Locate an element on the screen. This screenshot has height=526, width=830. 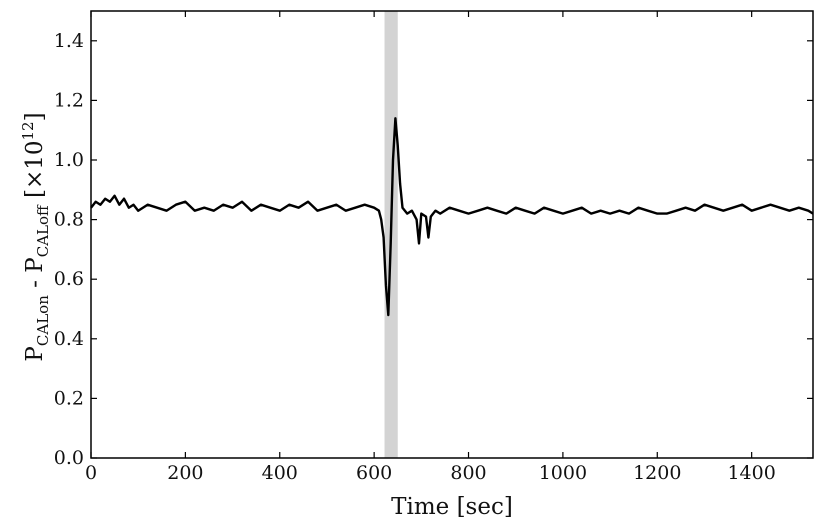
y-label-sub1: CALon is located at coordinates (43, 320).